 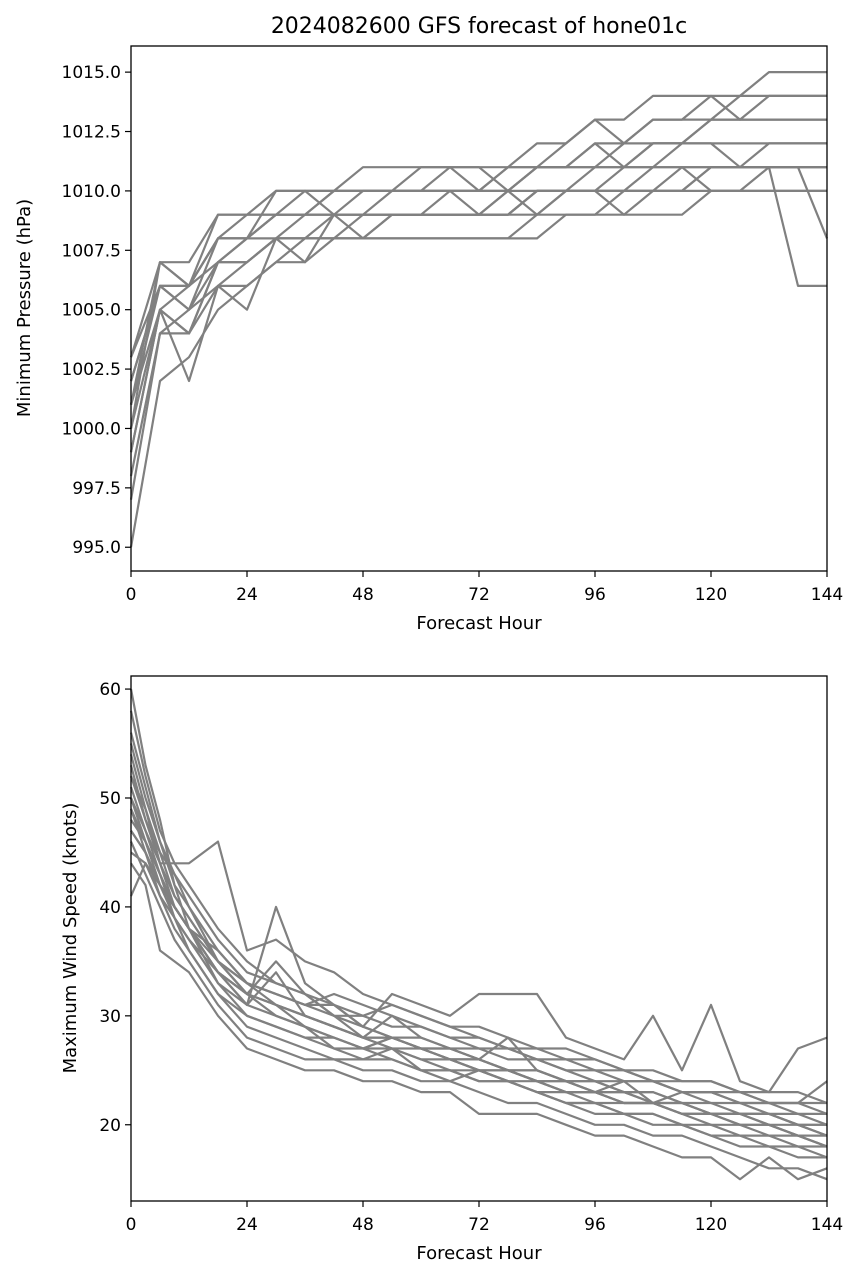 I want to click on wind-y-tick-label: 30, so click(x=110, y=1017).